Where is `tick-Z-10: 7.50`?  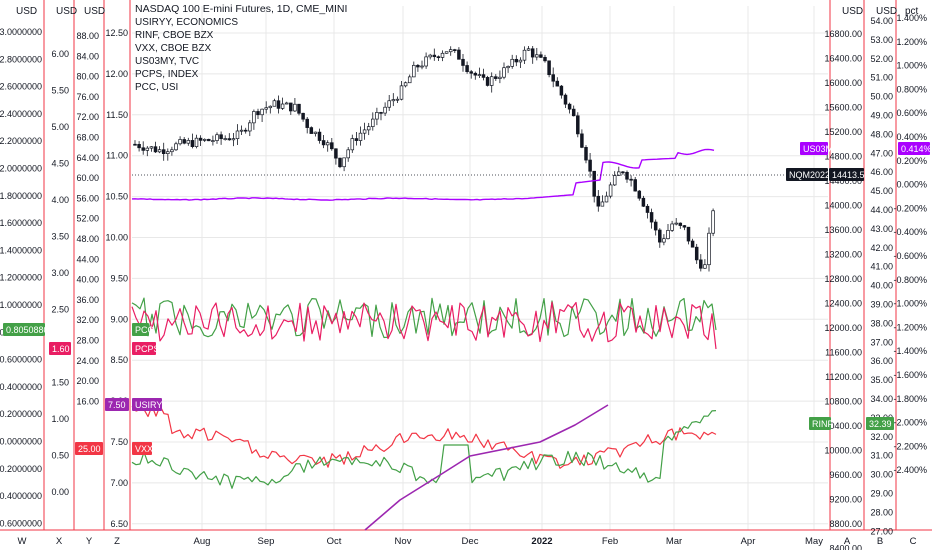
tick-Z-10: 7.50 is located at coordinates (119, 442).